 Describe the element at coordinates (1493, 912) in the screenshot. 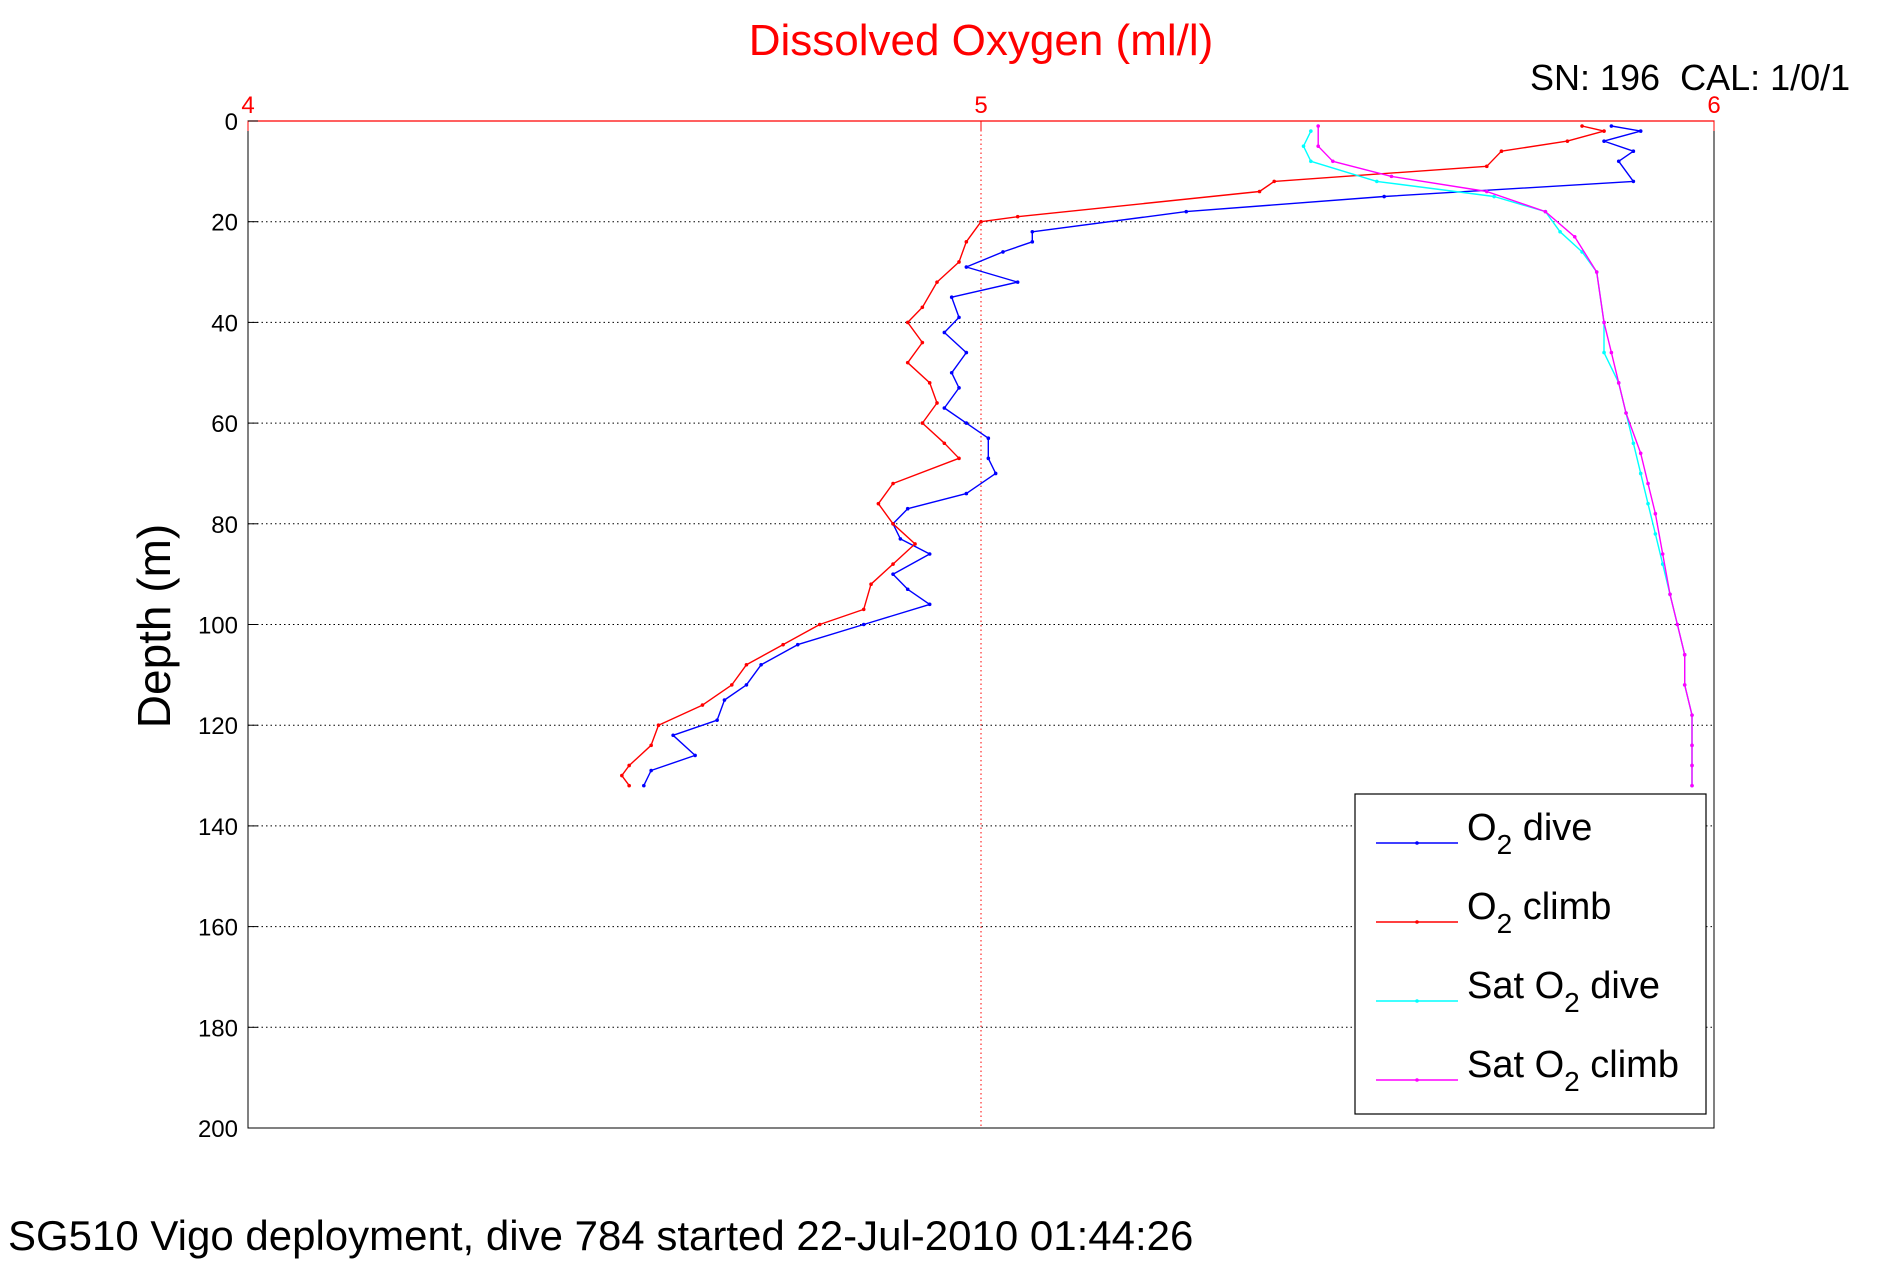

I see `legend-entry: O2 climb` at that location.